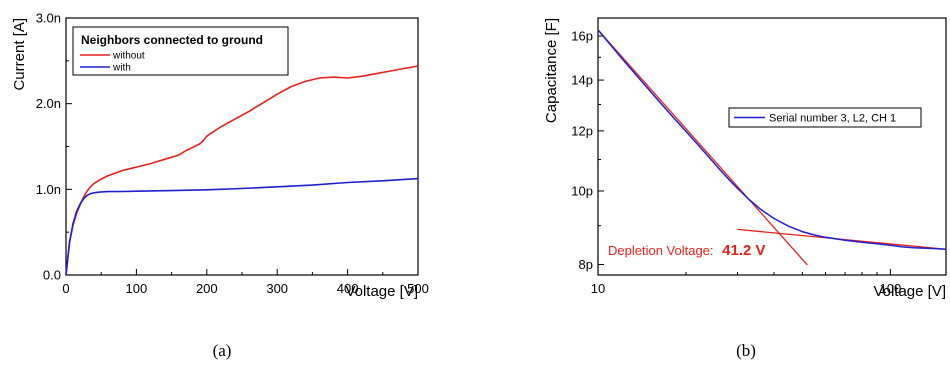 This screenshot has height=375, width=950. Describe the element at coordinates (661, 250) in the screenshot. I see `chart-b-depletion-label: Depletion Voltage:` at that location.